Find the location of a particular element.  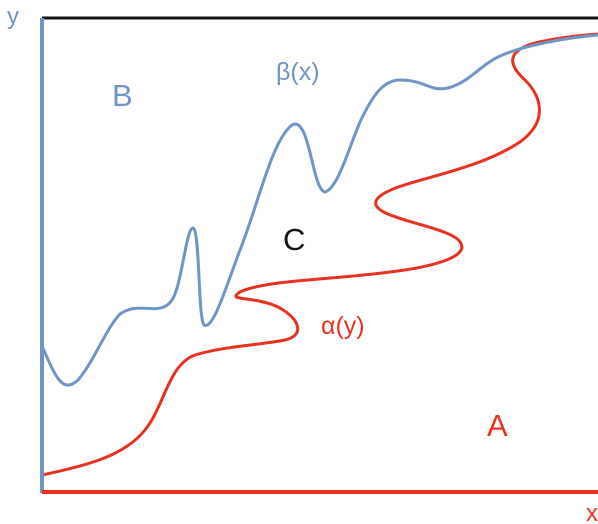

region-b-label: B is located at coordinates (122, 95).